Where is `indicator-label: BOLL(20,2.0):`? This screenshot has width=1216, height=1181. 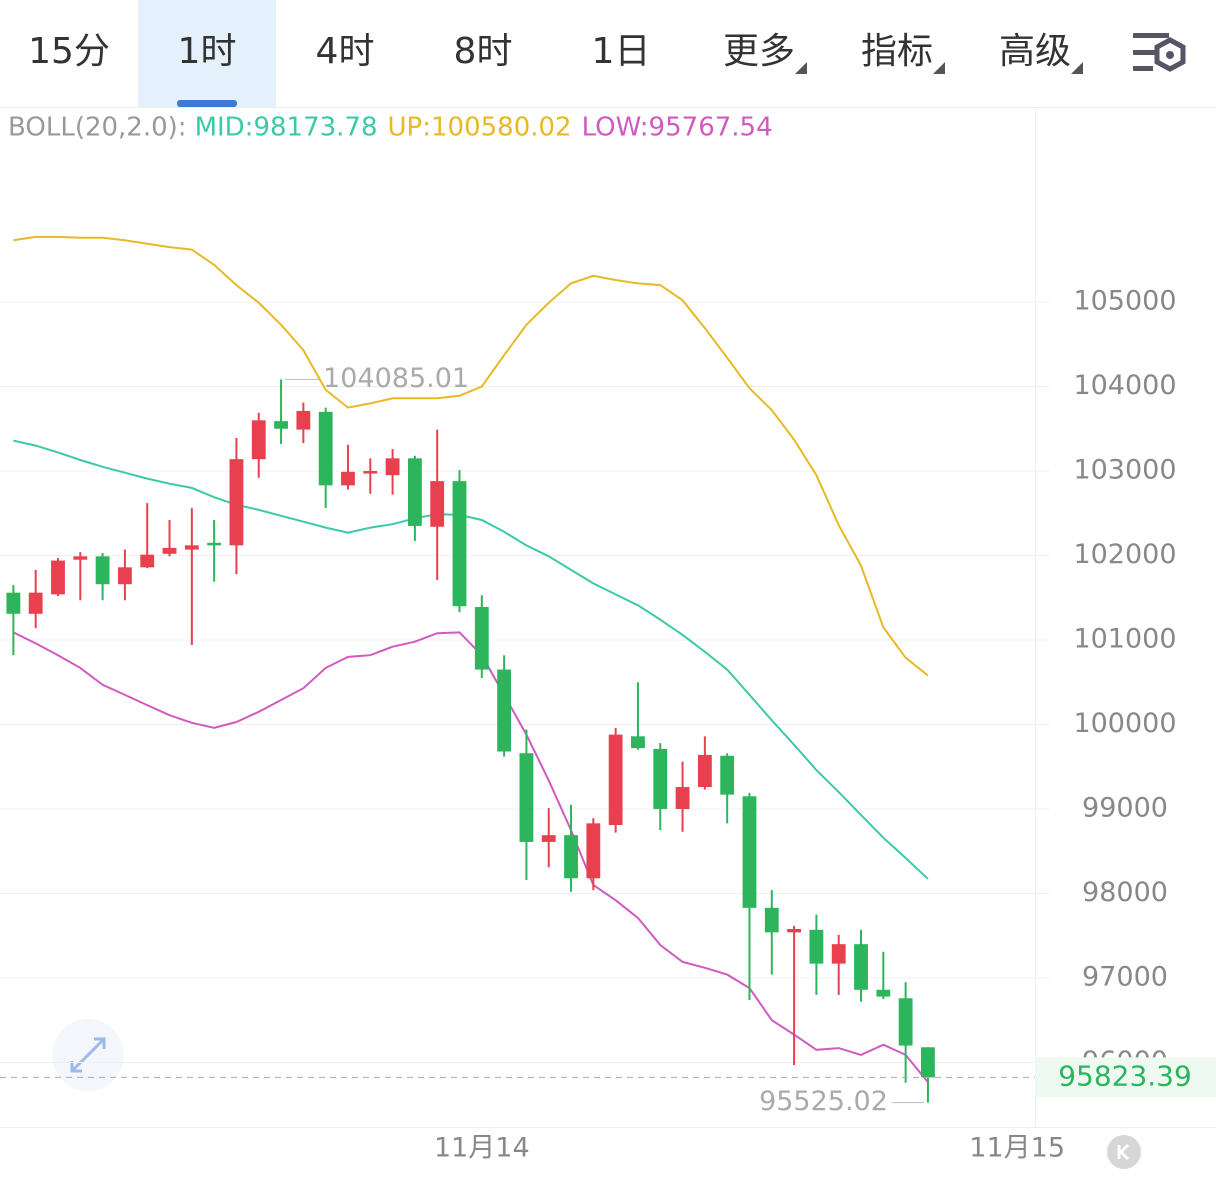 indicator-label: BOLL(20,2.0): is located at coordinates (97, 128).